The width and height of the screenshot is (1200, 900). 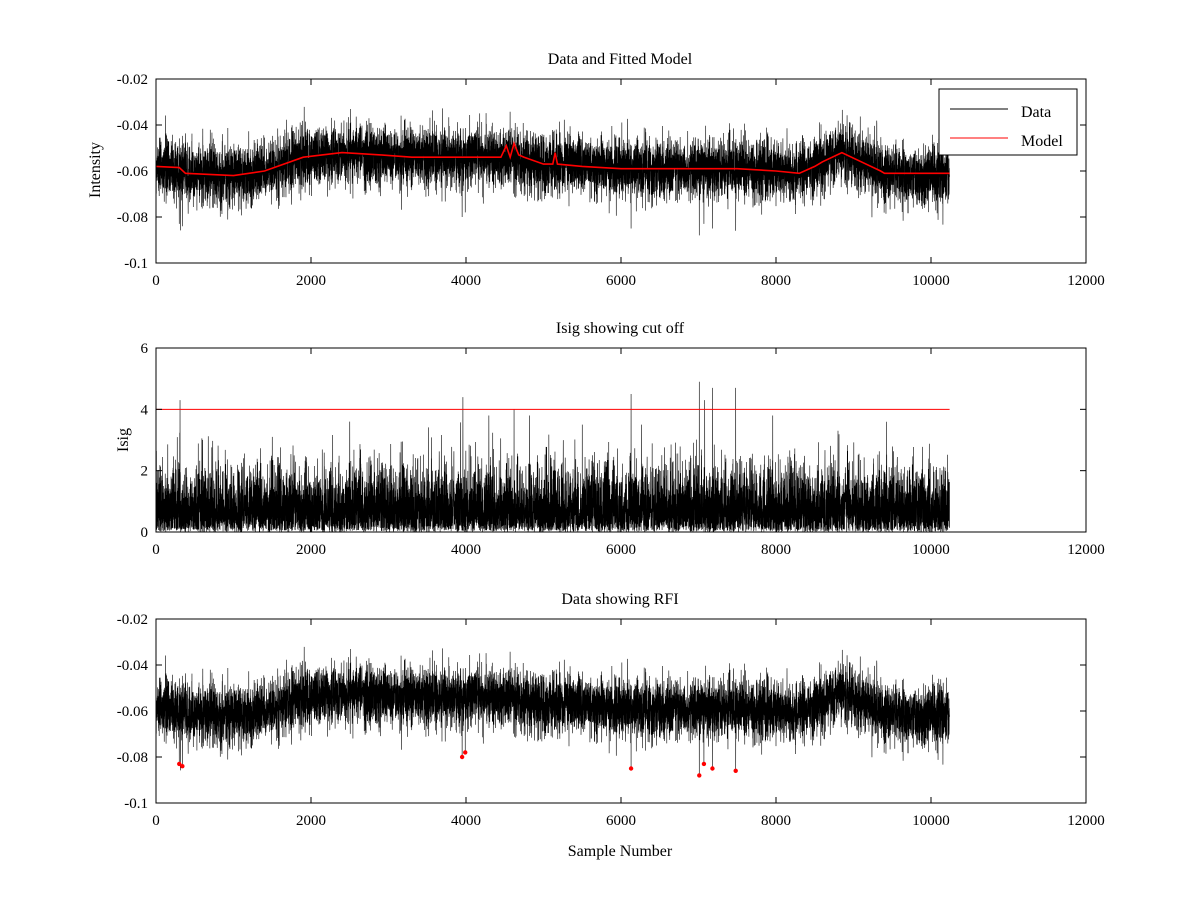 What do you see at coordinates (136, 264) in the screenshot?
I see `panel-1-ytick-label: -0.1` at bounding box center [136, 264].